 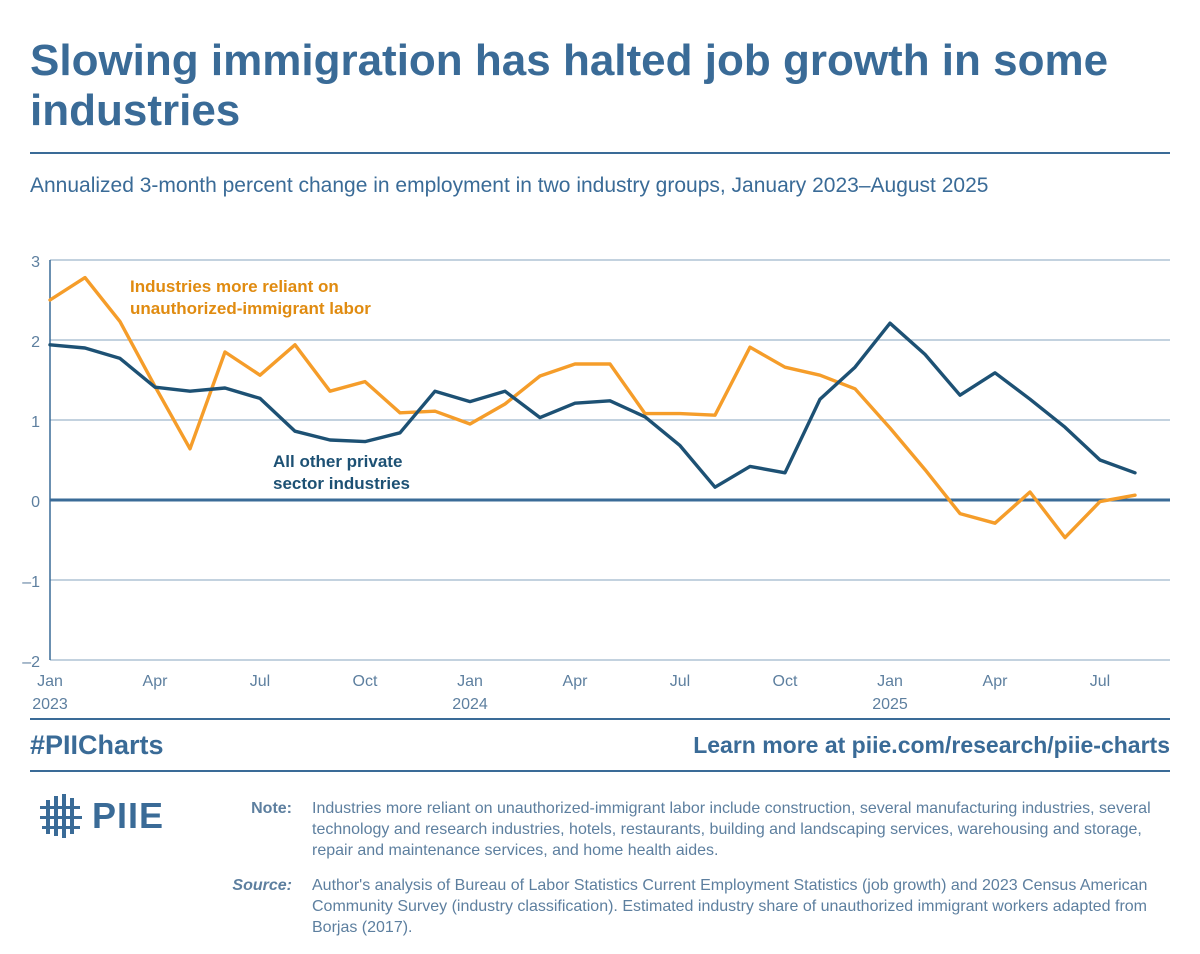 I want to click on piie-logo: PIIE, so click(x=102, y=816).